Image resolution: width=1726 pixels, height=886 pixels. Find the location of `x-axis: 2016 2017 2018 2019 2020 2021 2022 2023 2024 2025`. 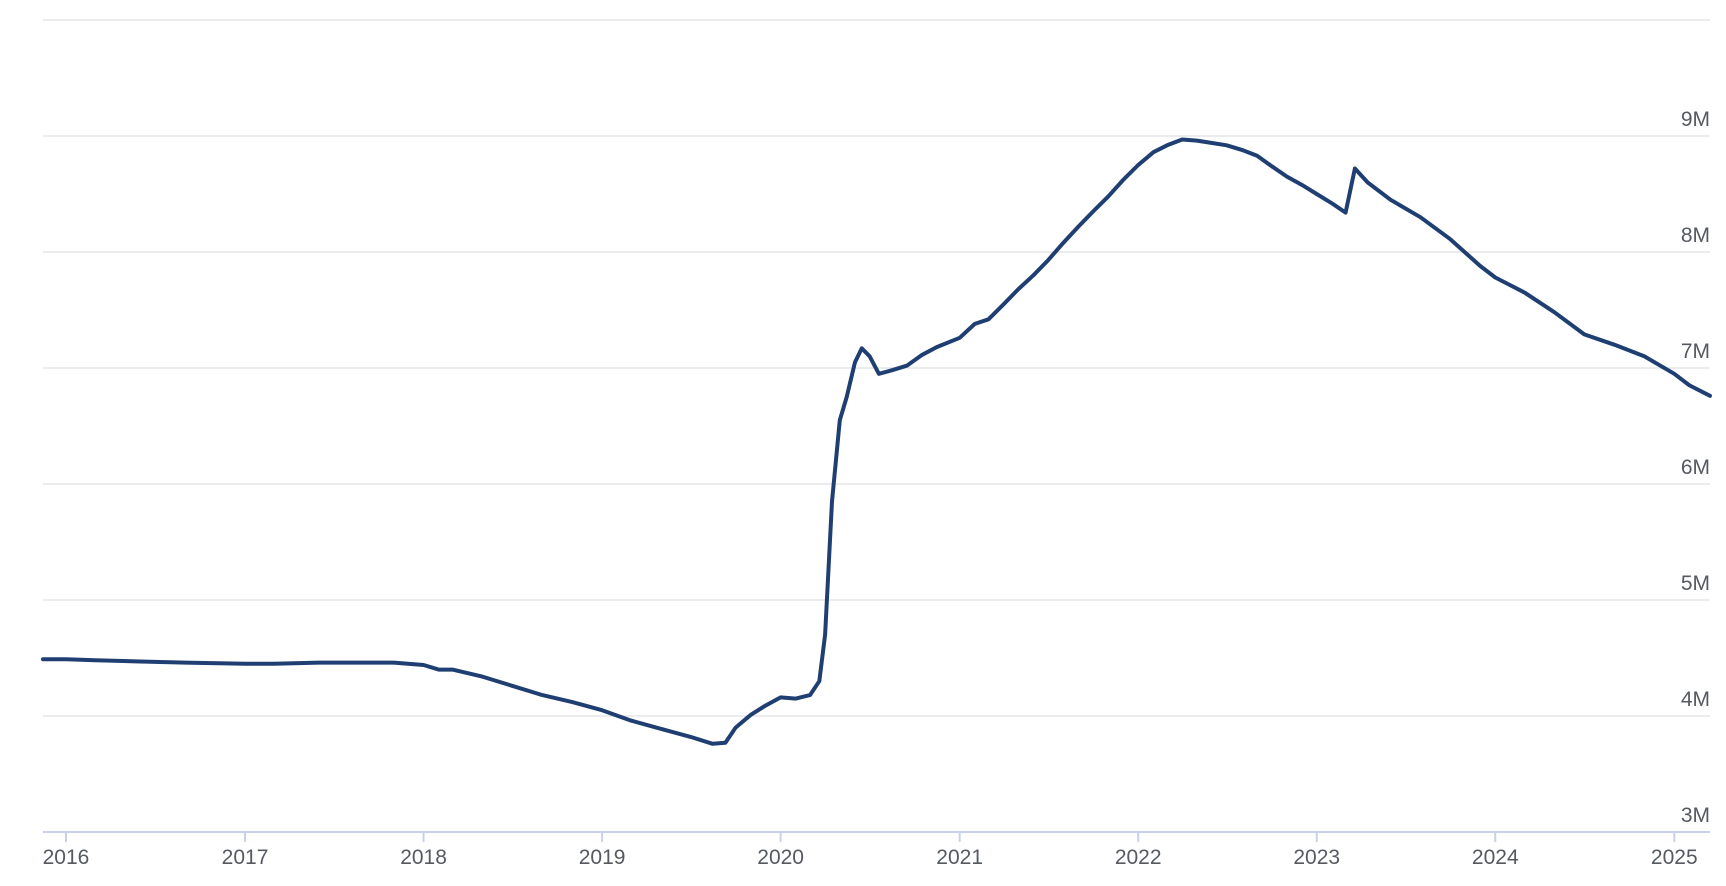

x-axis: 2016 2017 2018 2019 2020 2021 2022 2023 2024 2025 is located at coordinates (876, 850).